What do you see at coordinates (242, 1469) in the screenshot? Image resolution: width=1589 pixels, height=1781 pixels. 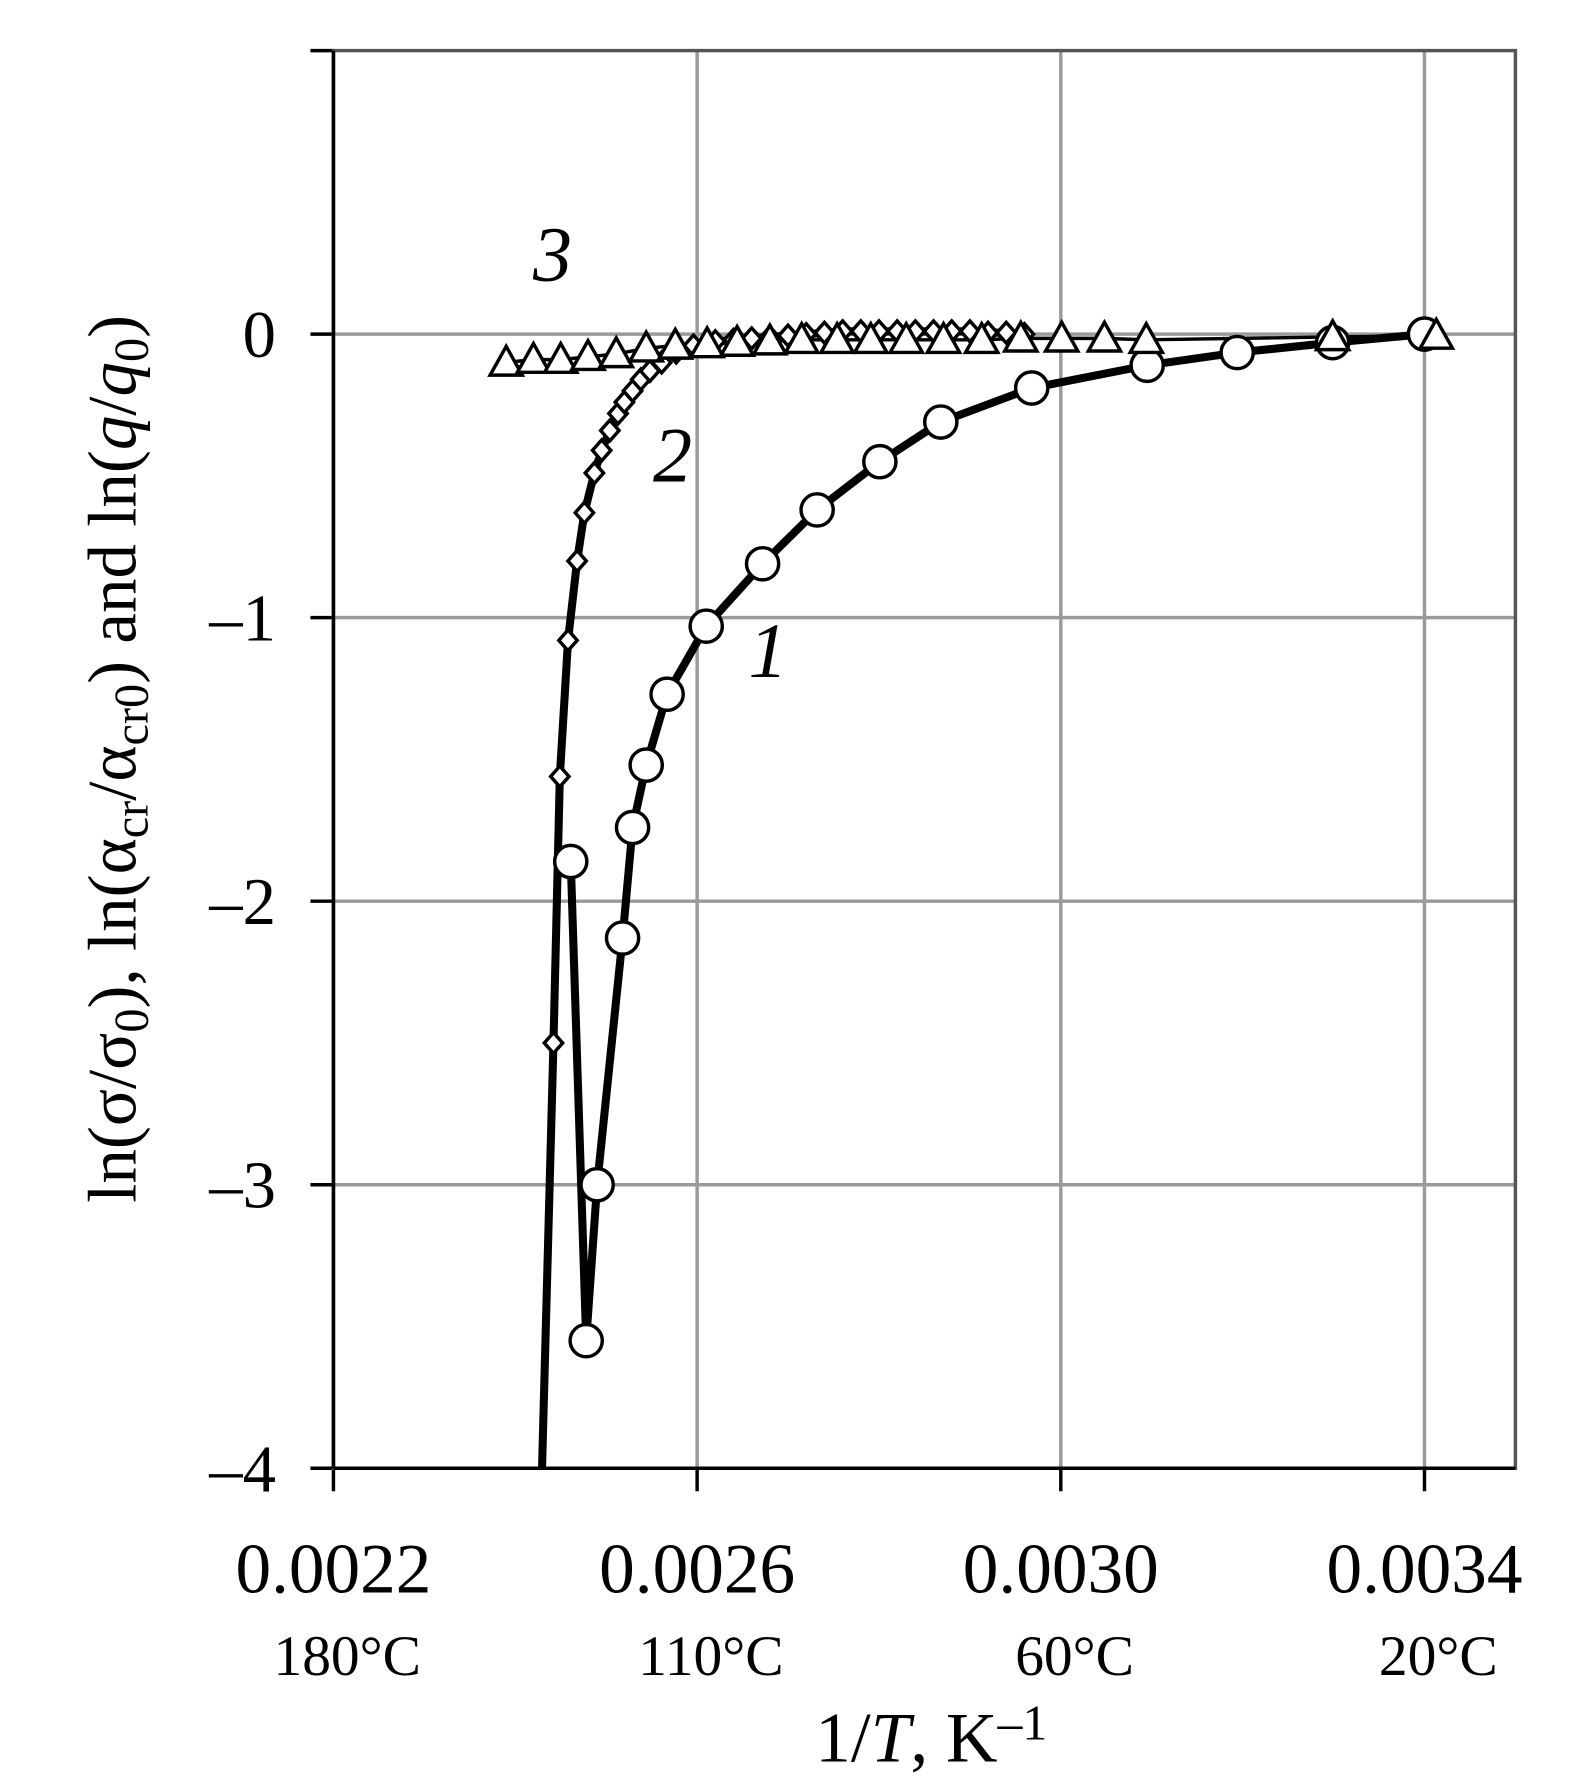 I see `y-tick-label: –4` at bounding box center [242, 1469].